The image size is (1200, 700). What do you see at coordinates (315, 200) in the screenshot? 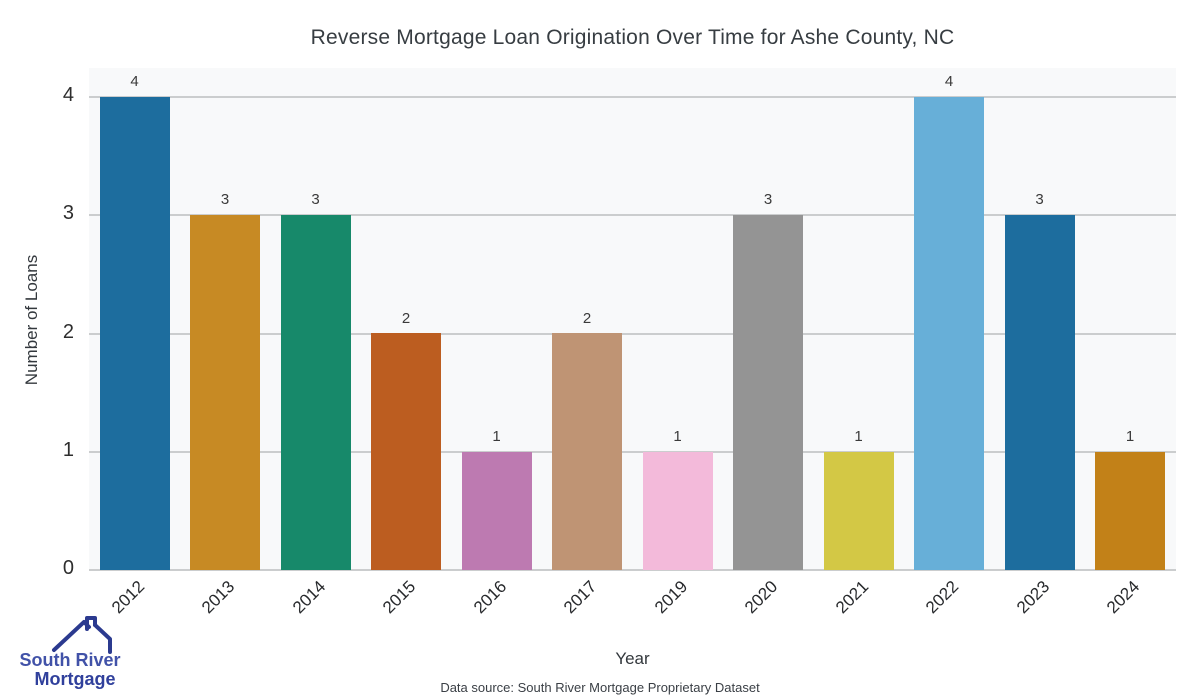
I see `bar-value-label-2014: 3` at bounding box center [315, 200].